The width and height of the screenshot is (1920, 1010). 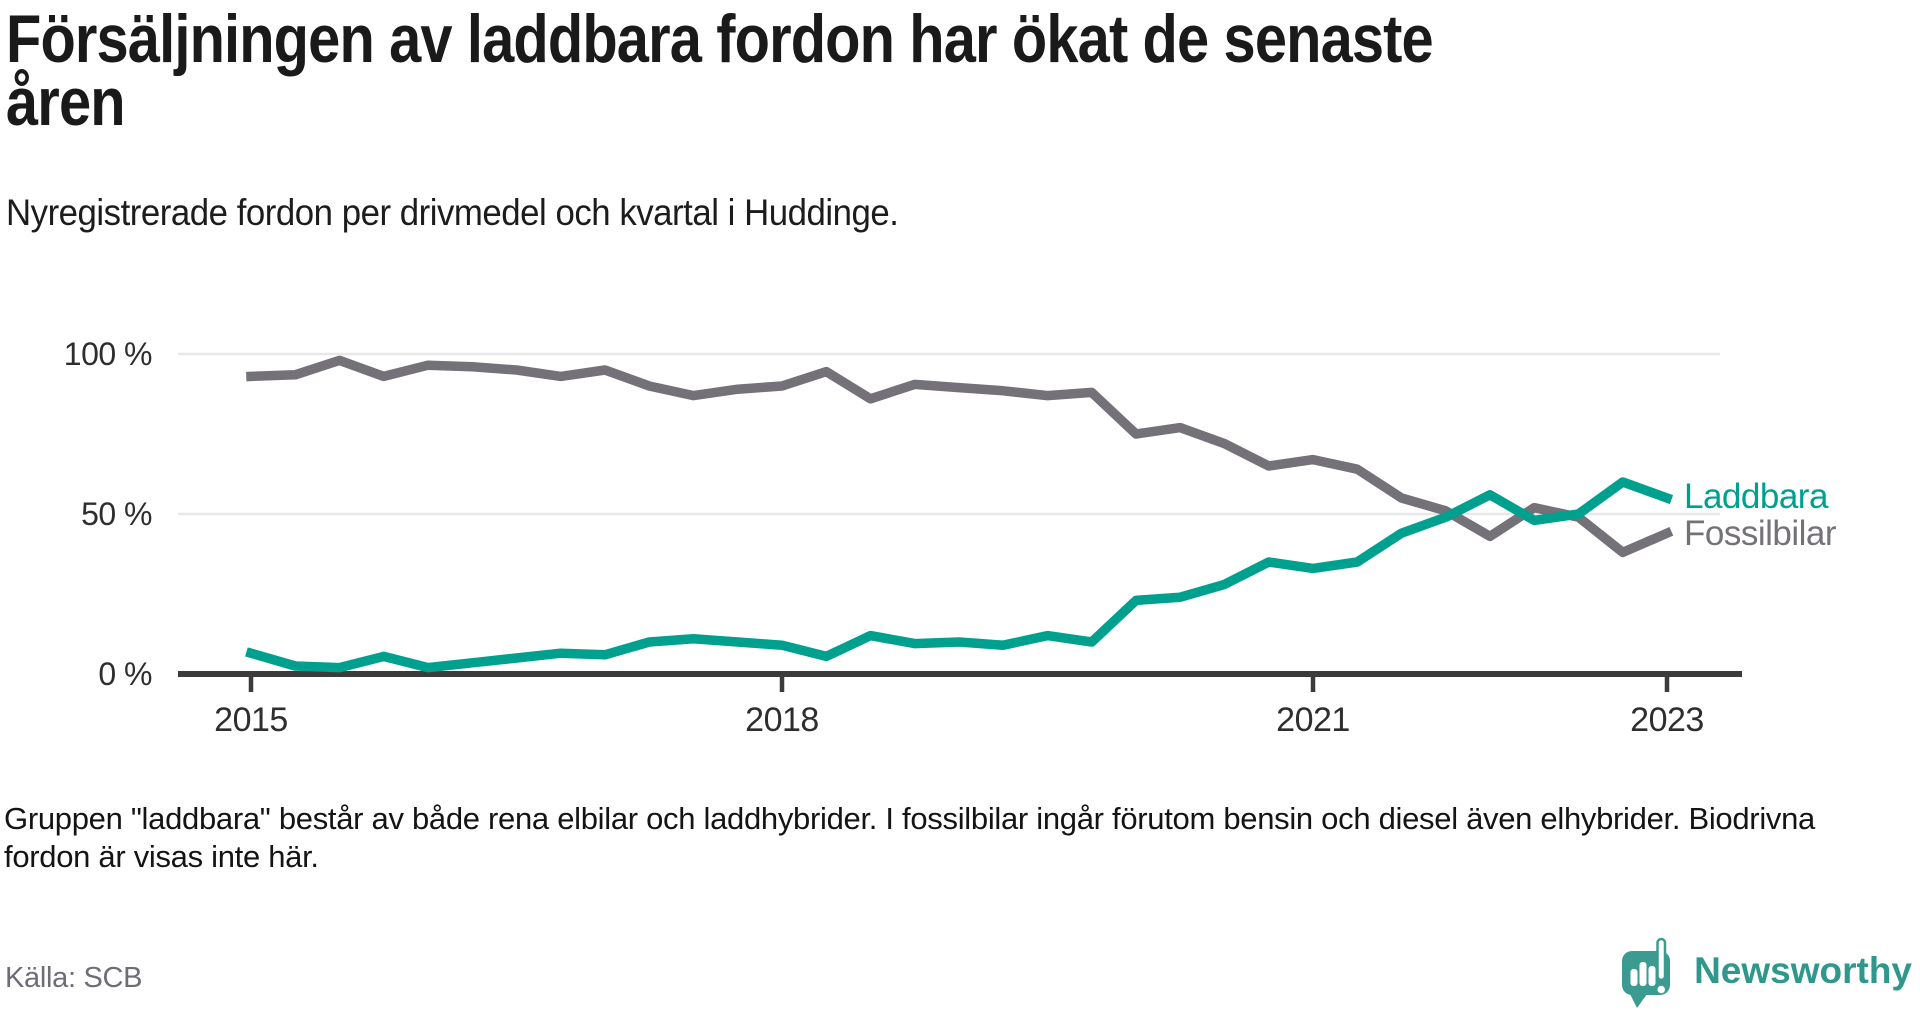 I want to click on y-tick-label: 100 %, so click(x=108, y=354).